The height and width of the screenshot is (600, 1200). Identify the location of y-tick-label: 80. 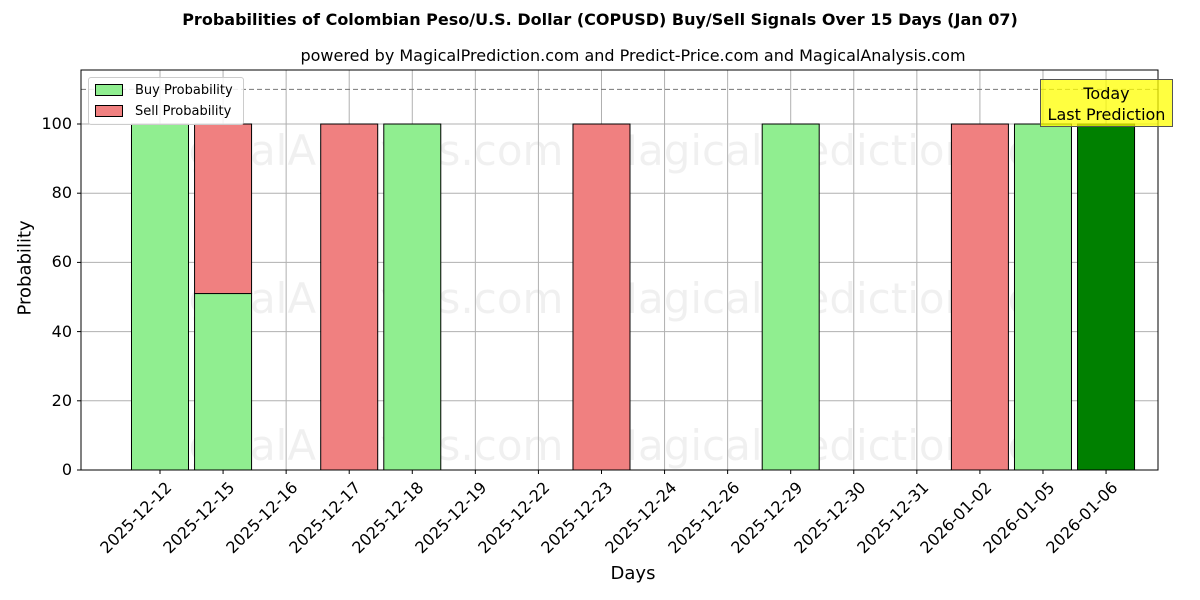
(61, 193).